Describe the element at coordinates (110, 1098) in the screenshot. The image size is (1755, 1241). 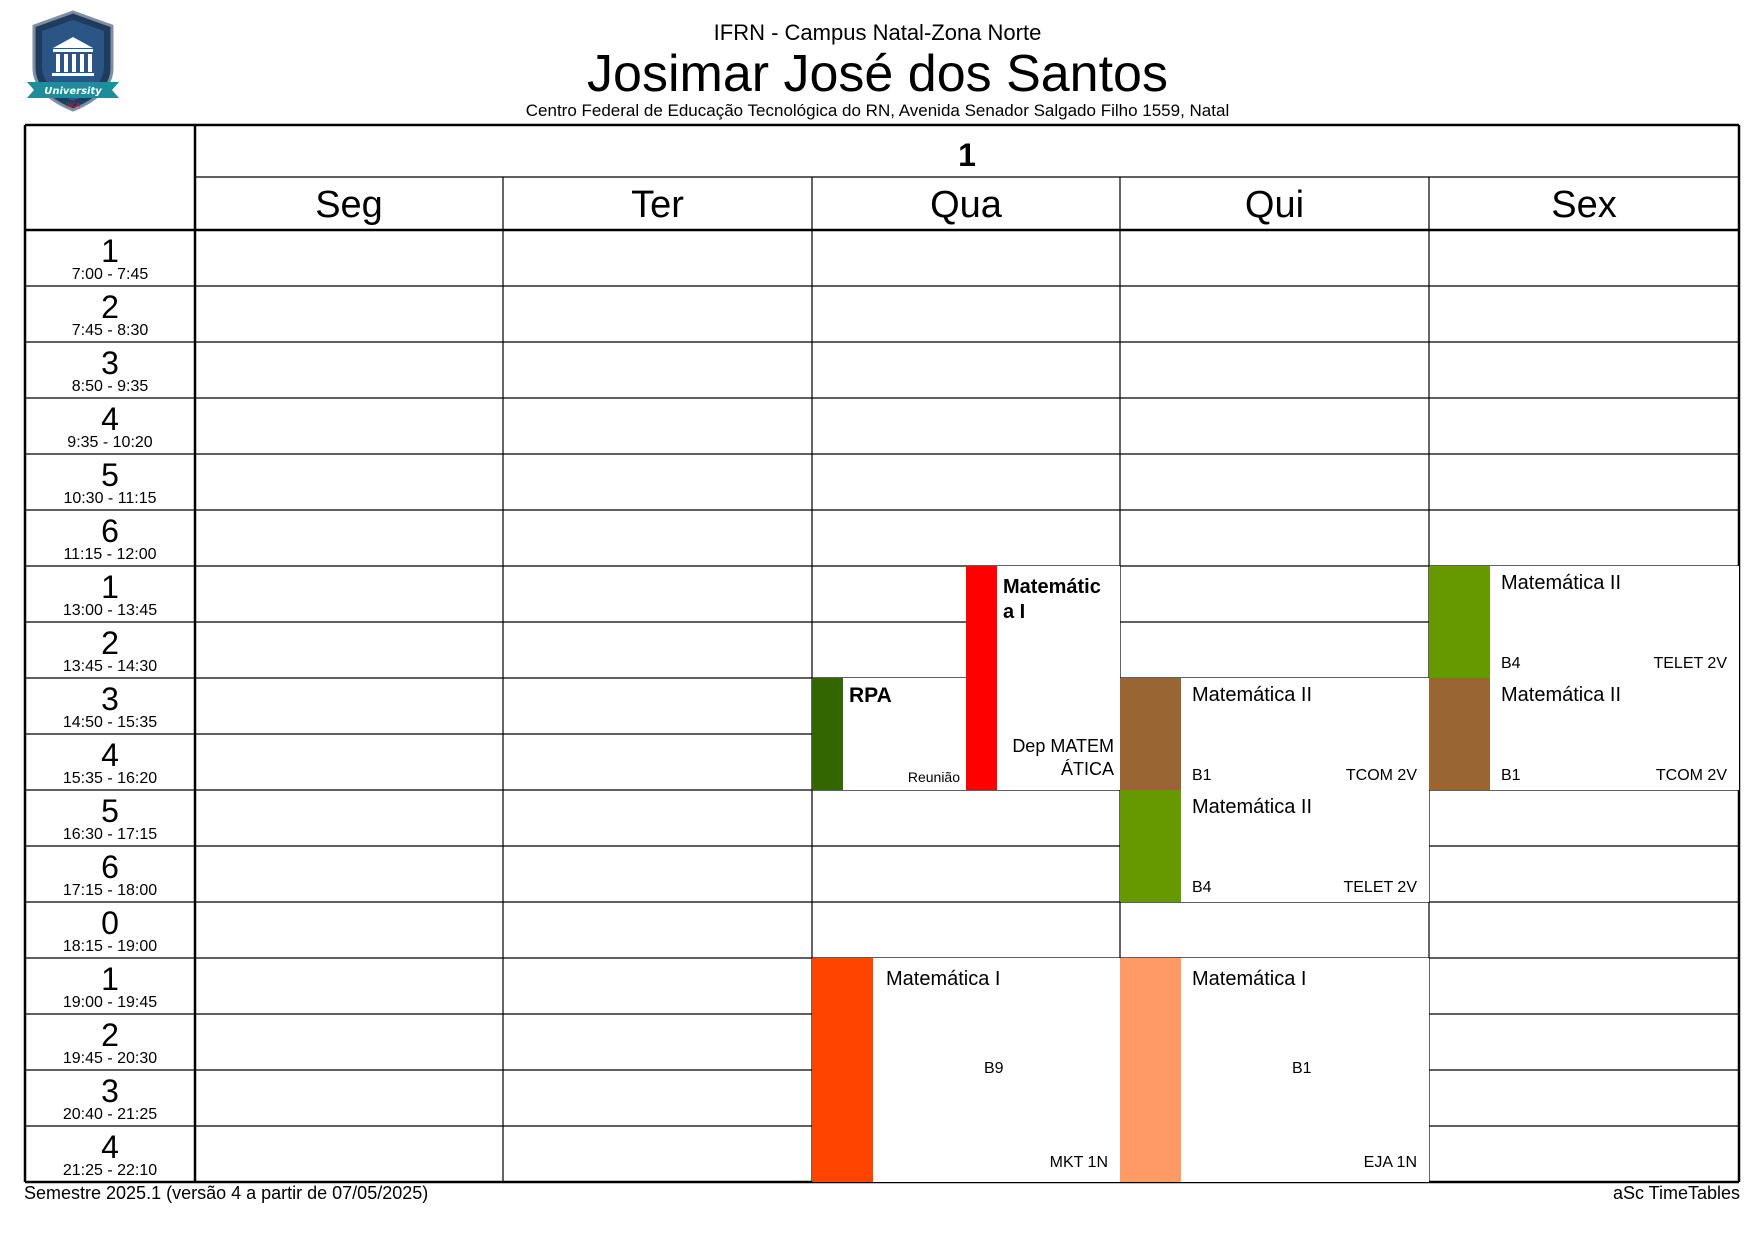
I see `period-label: 3 20:40 - 21:25` at that location.